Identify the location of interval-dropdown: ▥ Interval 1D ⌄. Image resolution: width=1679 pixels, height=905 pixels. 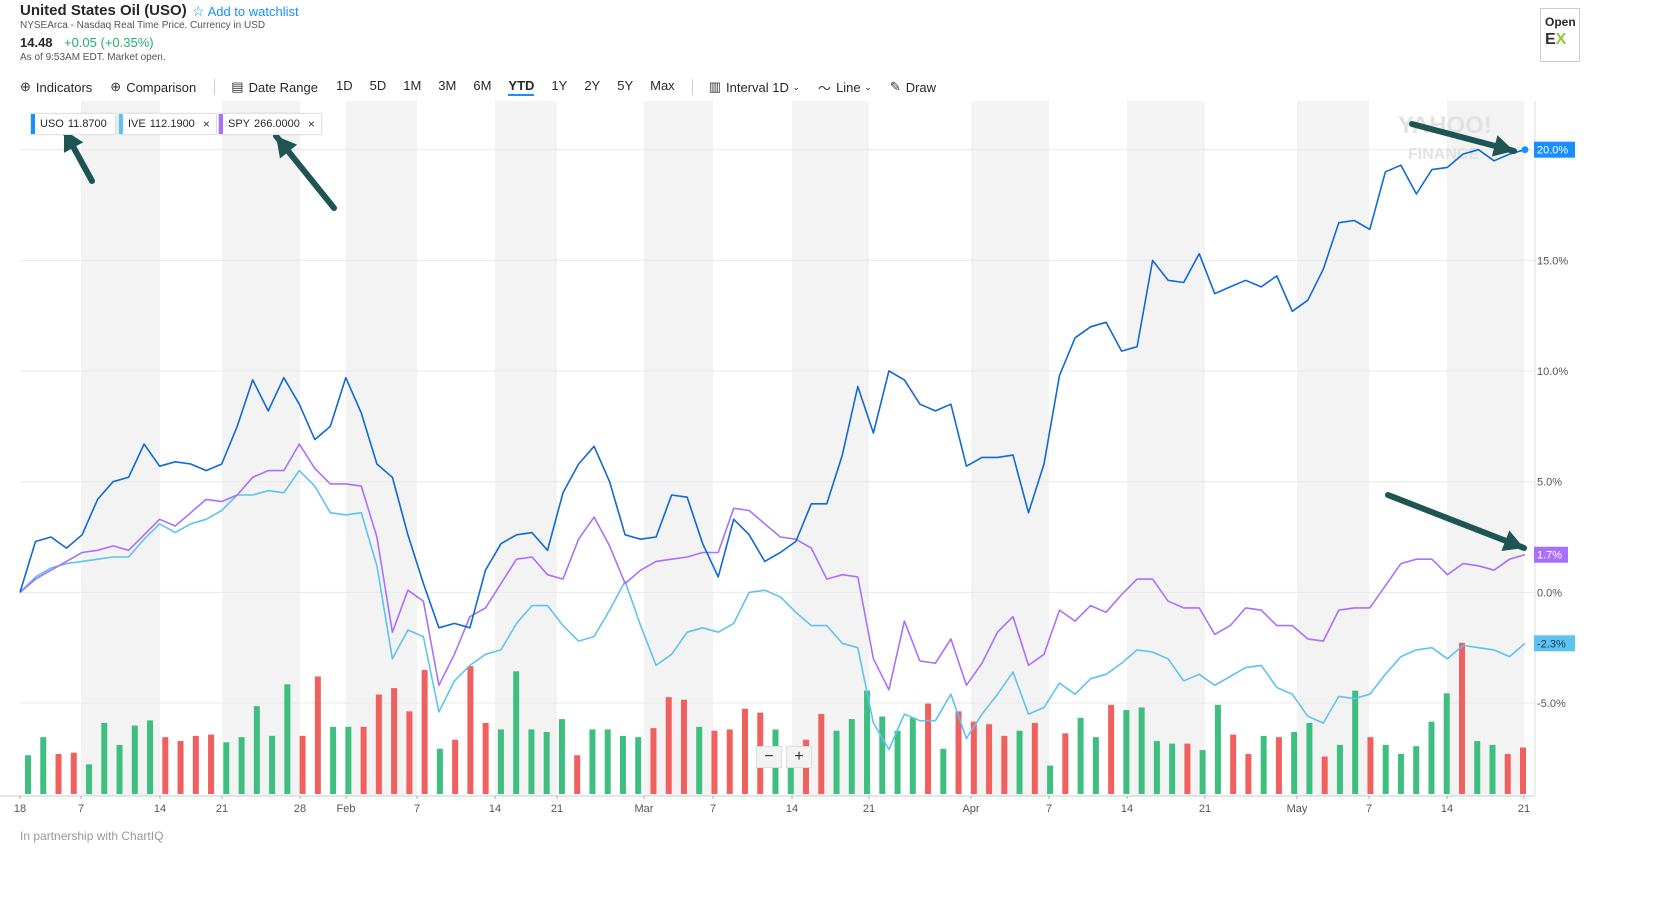
(754, 87).